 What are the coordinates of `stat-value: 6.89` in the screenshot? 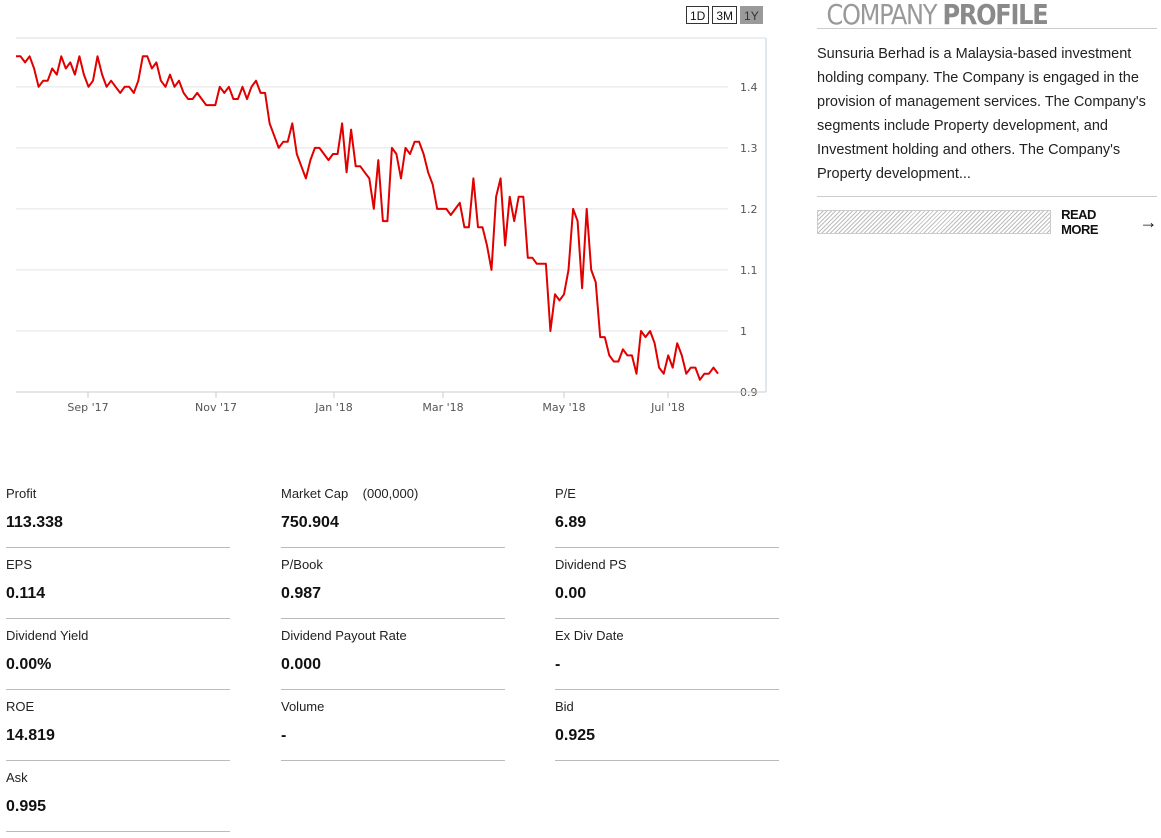 It's located at (571, 522).